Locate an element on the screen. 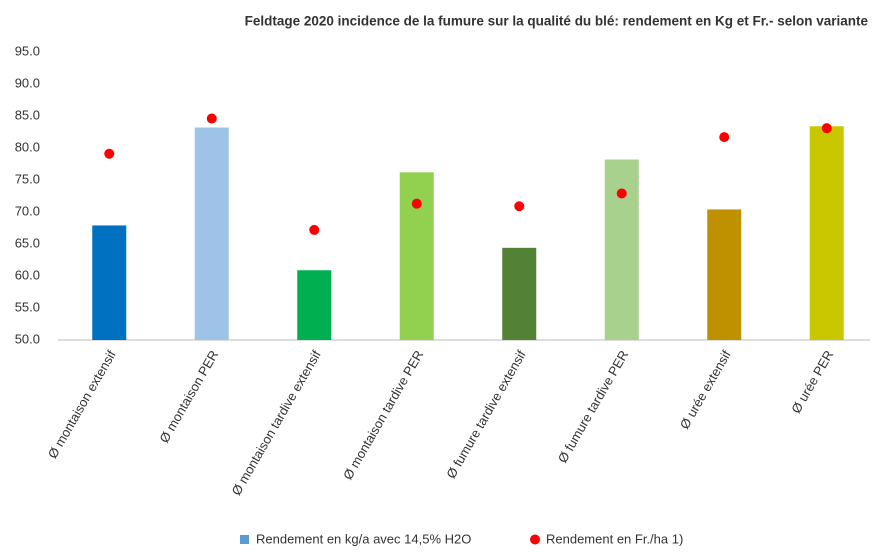 This screenshot has width=875, height=553. y-tick-label: 70.0 is located at coordinates (27, 210).